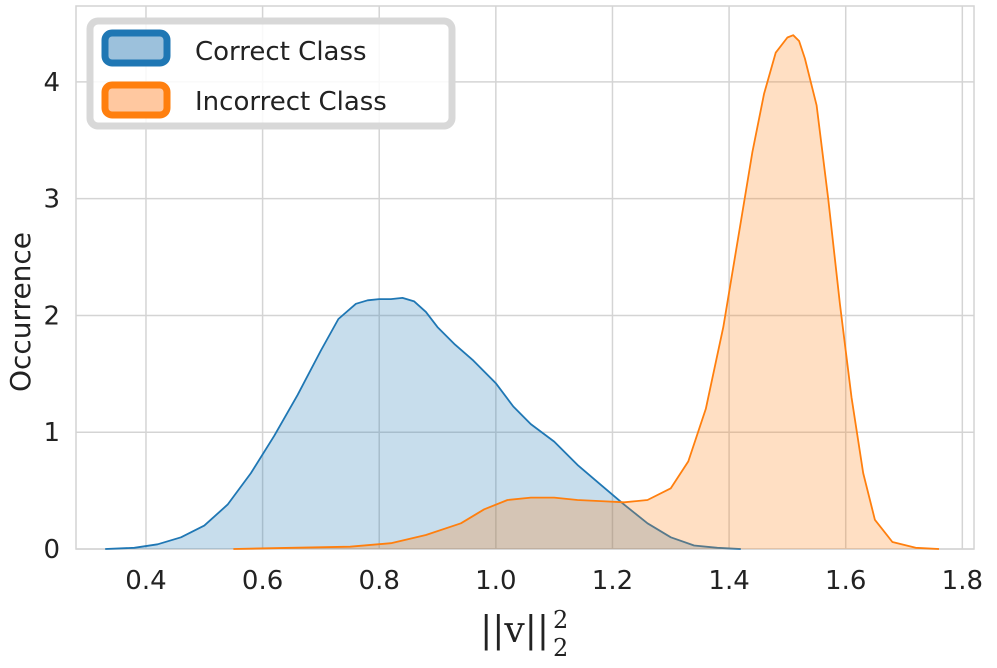 Image resolution: width=997 pixels, height=668 pixels. I want to click on legend-frame, so click(271, 73).